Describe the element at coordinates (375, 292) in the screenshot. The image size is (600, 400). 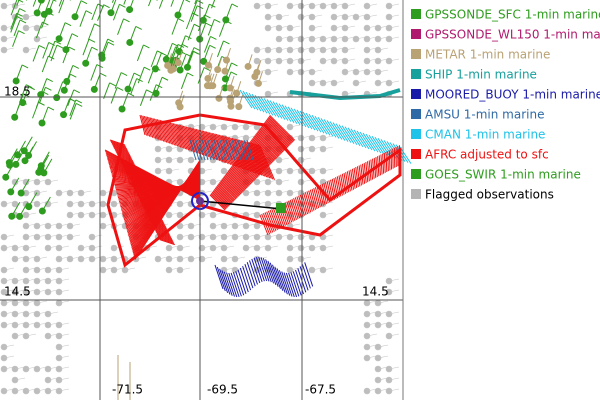
I see `lat-label: 14.5` at that location.